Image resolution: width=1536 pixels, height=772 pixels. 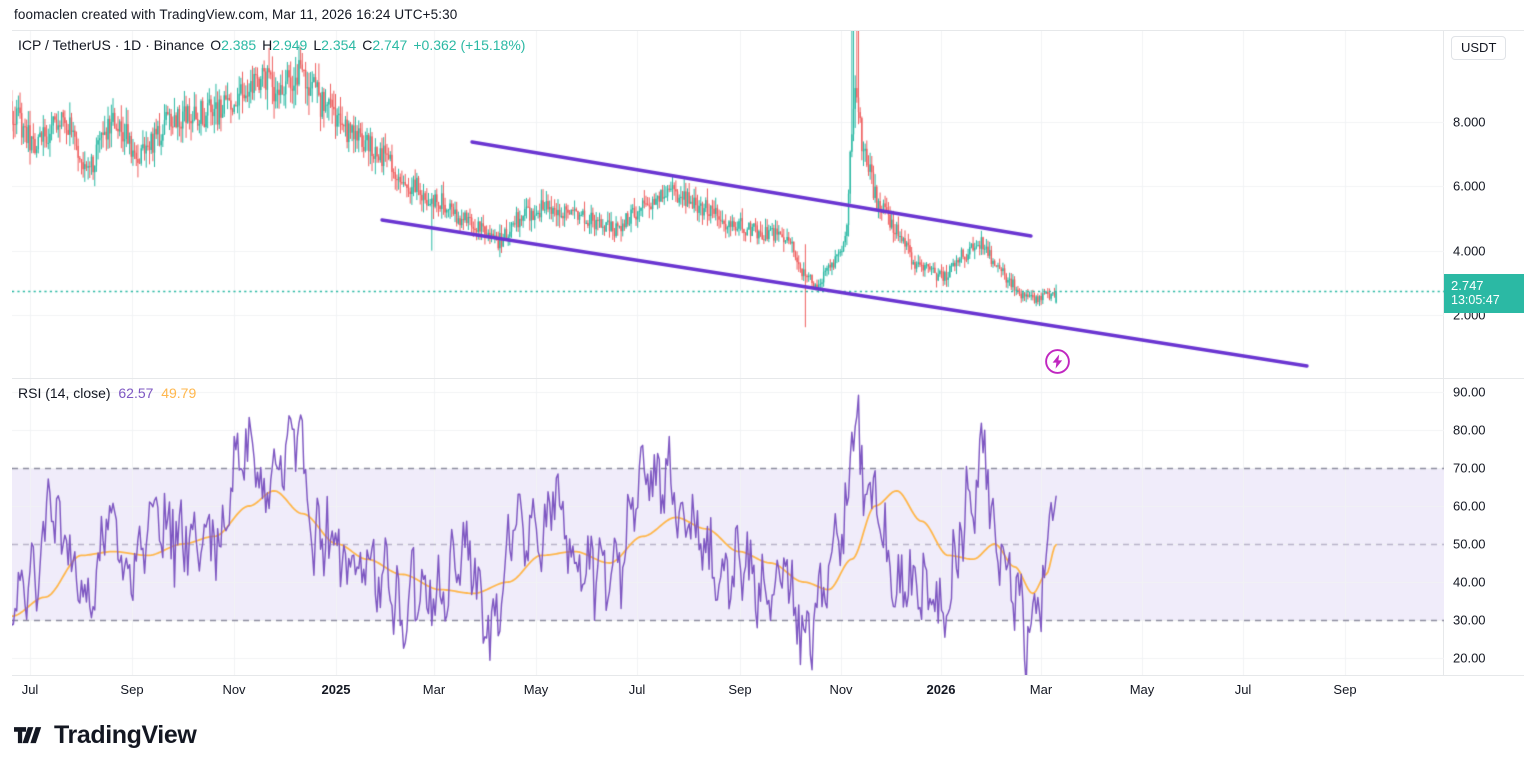 I want to click on high-label: H, so click(x=267, y=45).